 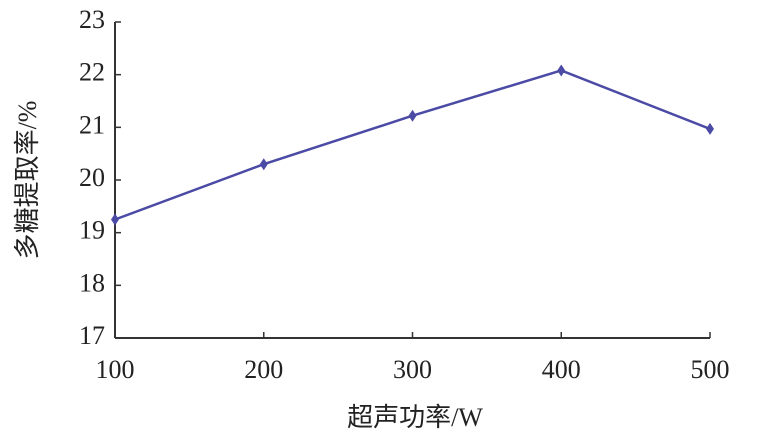 I want to click on y-tick-label: 23, so click(x=92, y=19).